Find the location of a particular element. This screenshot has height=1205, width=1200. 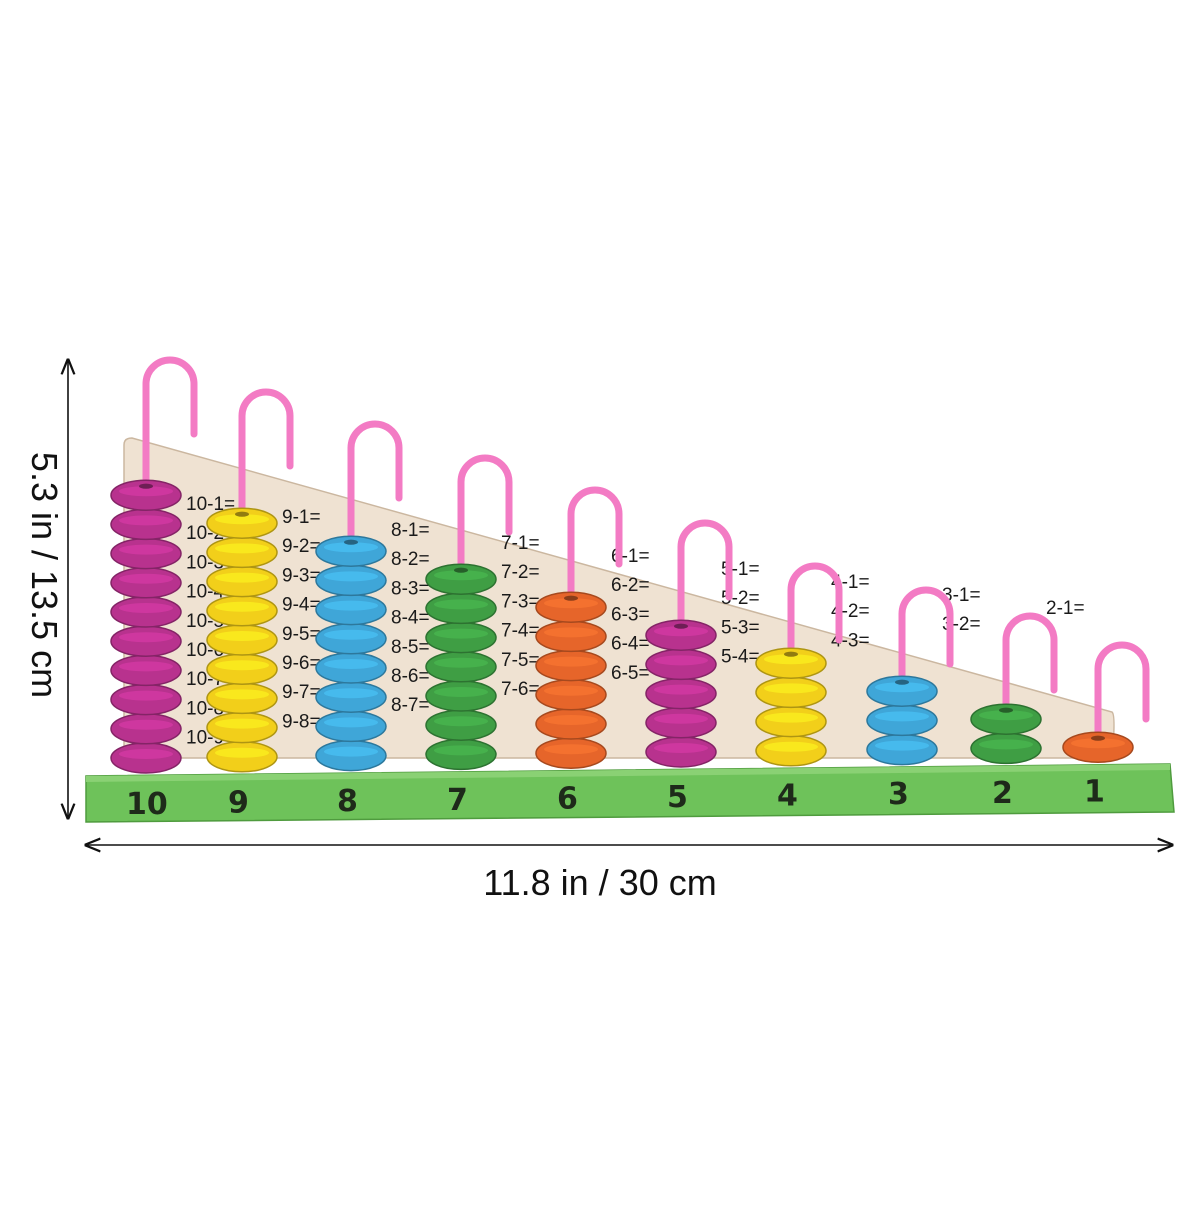

board-equation: 6-2= is located at coordinates (630, 585).